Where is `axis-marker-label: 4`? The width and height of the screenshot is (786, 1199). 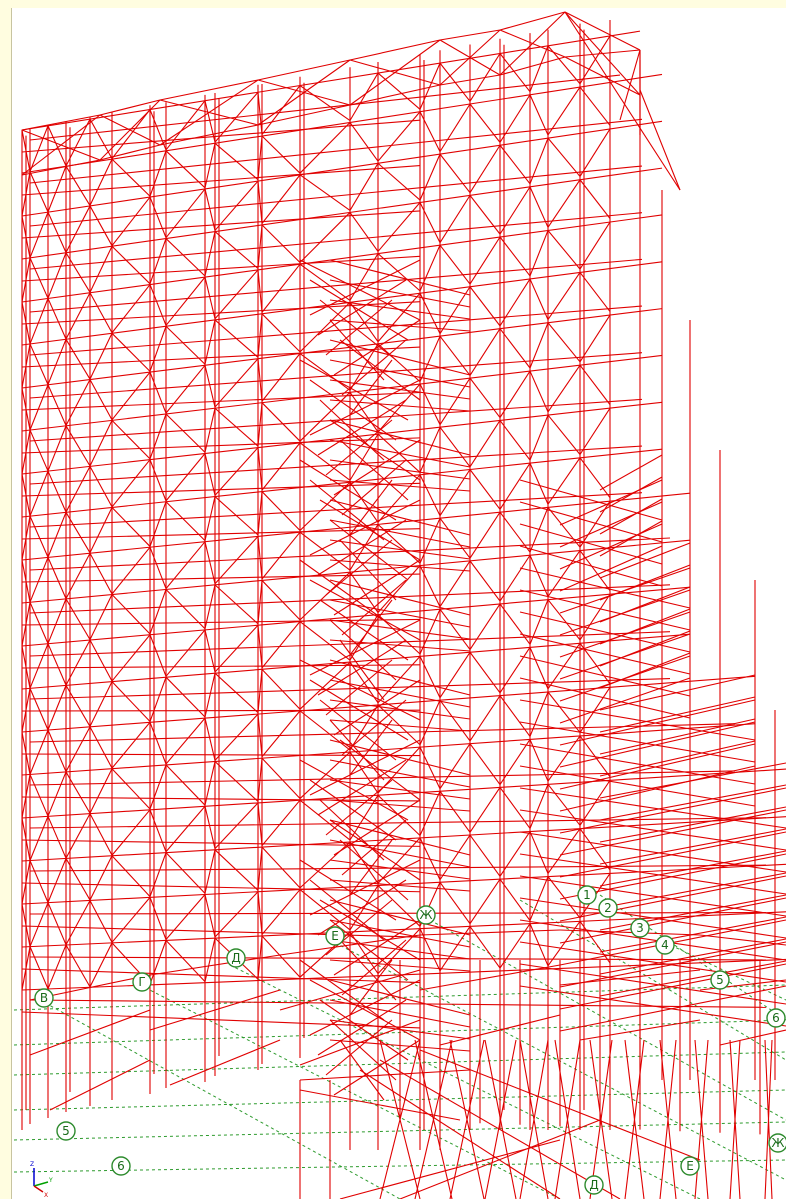
axis-marker-label: 4 is located at coordinates (665, 945).